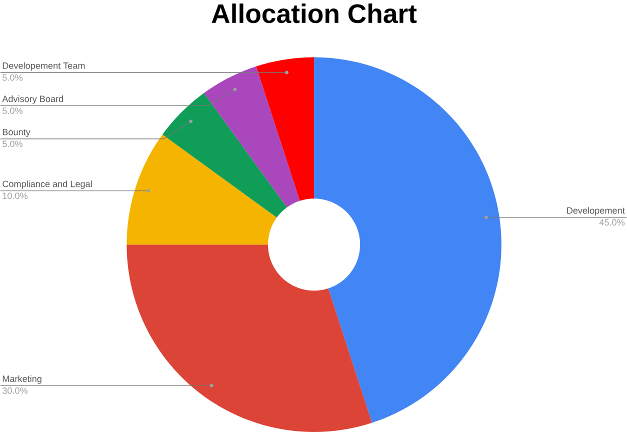 This screenshot has height=432, width=627. Describe the element at coordinates (596, 211) in the screenshot. I see `slice-label: Developement` at that location.